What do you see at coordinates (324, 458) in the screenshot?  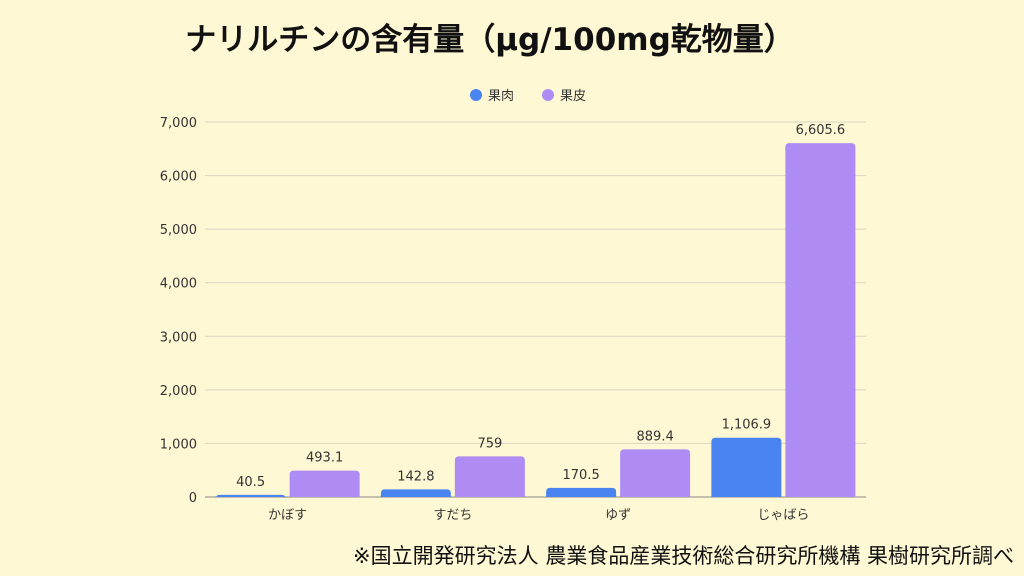 I see `data-label: 493.1` at bounding box center [324, 458].